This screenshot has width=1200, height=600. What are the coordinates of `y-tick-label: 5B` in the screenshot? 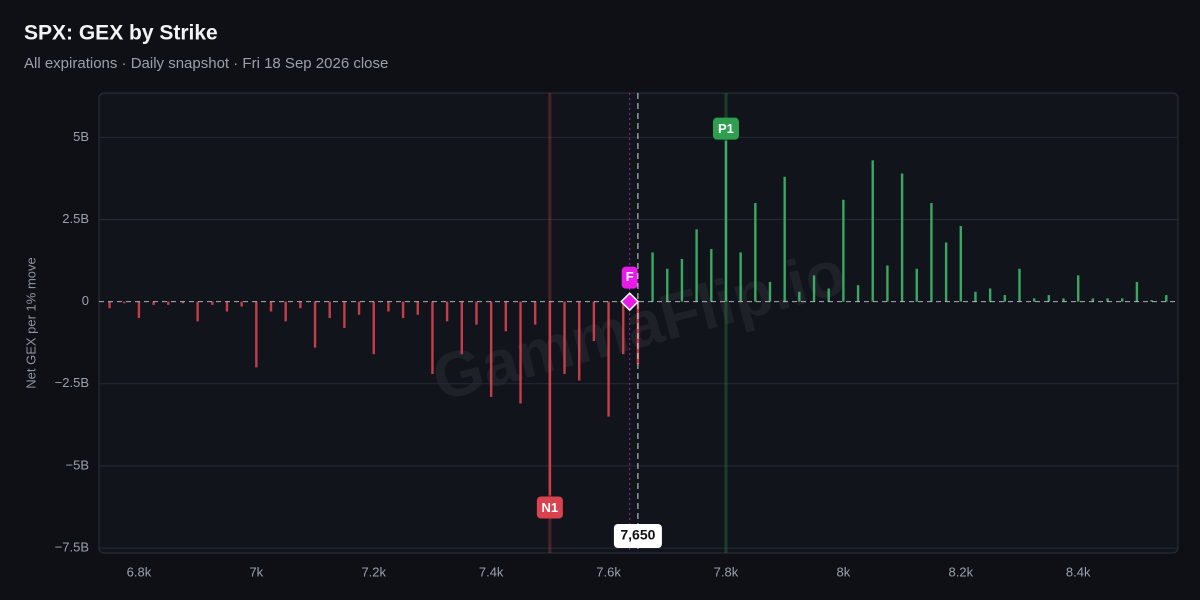 It's located at (81, 136).